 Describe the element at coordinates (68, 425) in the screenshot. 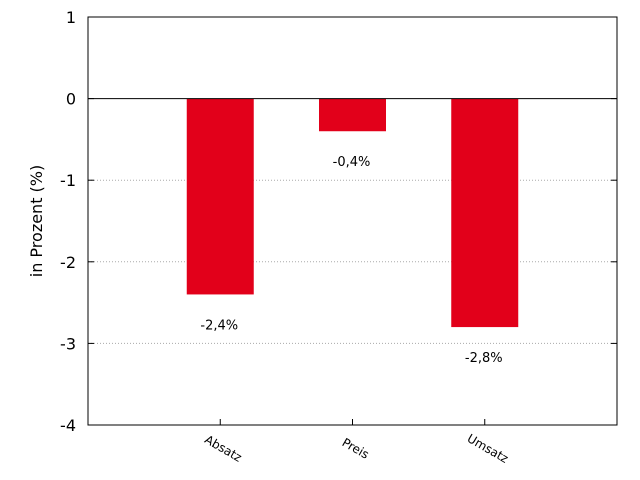

I see `y-tick-label: -4` at that location.